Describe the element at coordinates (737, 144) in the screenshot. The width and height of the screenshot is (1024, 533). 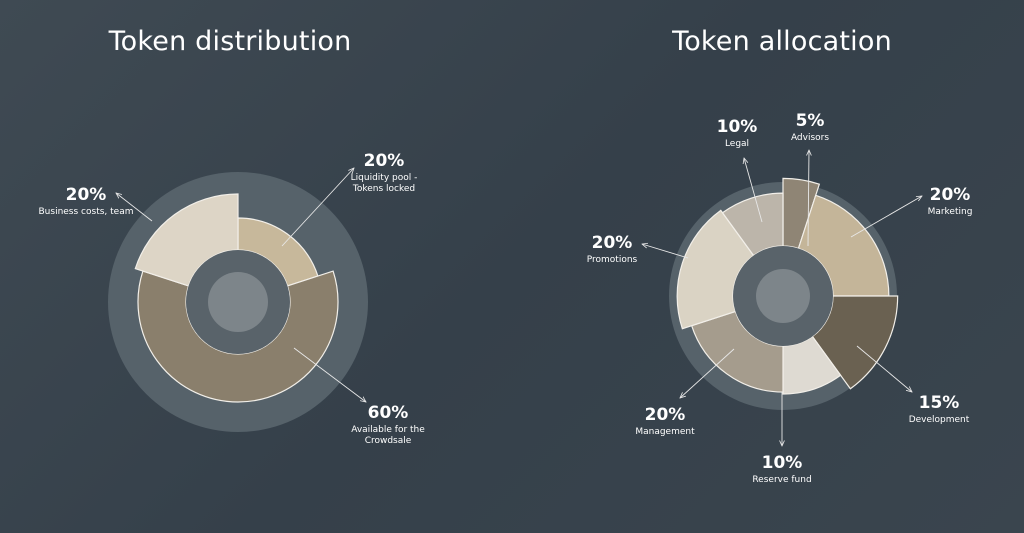
I see `slice-name-label: Legal` at that location.